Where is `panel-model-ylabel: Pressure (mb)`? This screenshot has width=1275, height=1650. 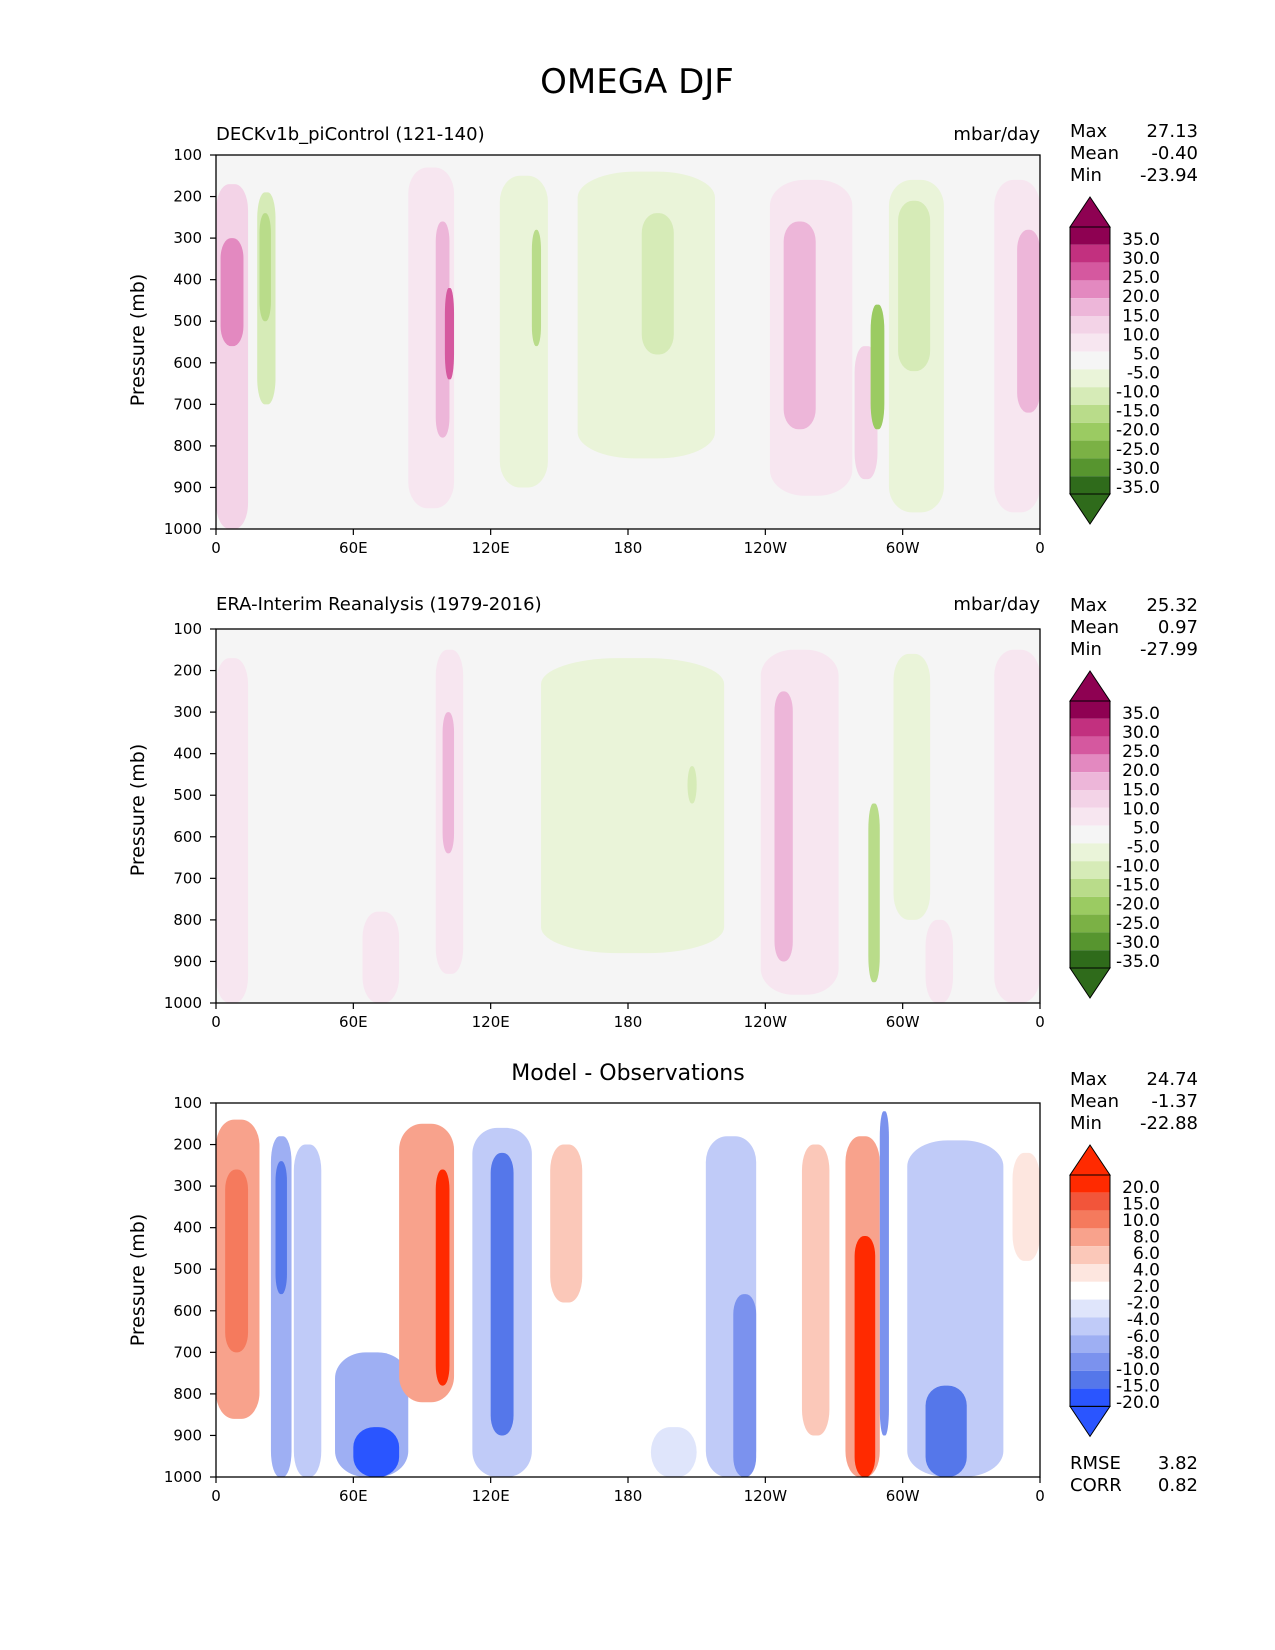
panel-model-ylabel: Pressure (mb) is located at coordinates (138, 340).